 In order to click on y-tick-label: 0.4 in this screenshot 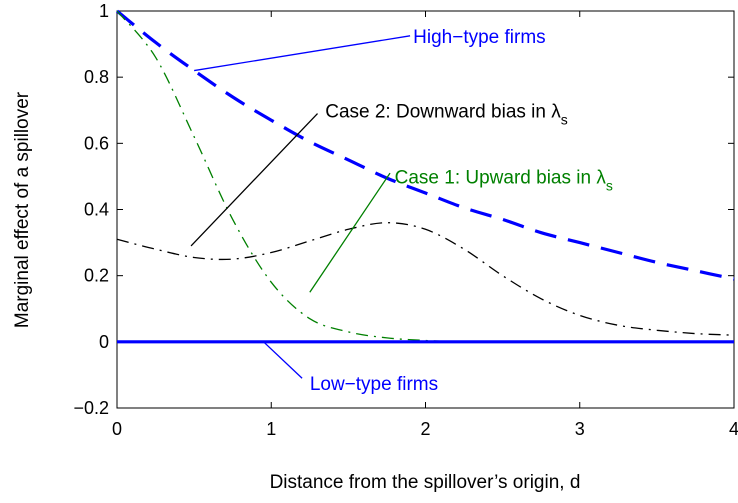, I will do `click(96, 210)`.